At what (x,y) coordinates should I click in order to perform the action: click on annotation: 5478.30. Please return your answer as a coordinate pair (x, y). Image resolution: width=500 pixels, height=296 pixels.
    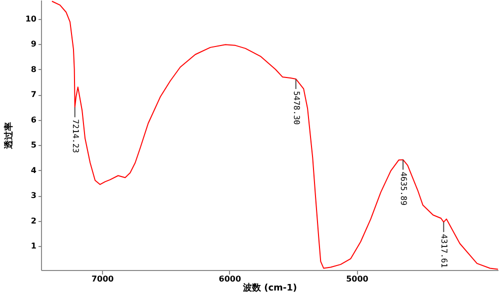
    Looking at the image, I should click on (296, 107).